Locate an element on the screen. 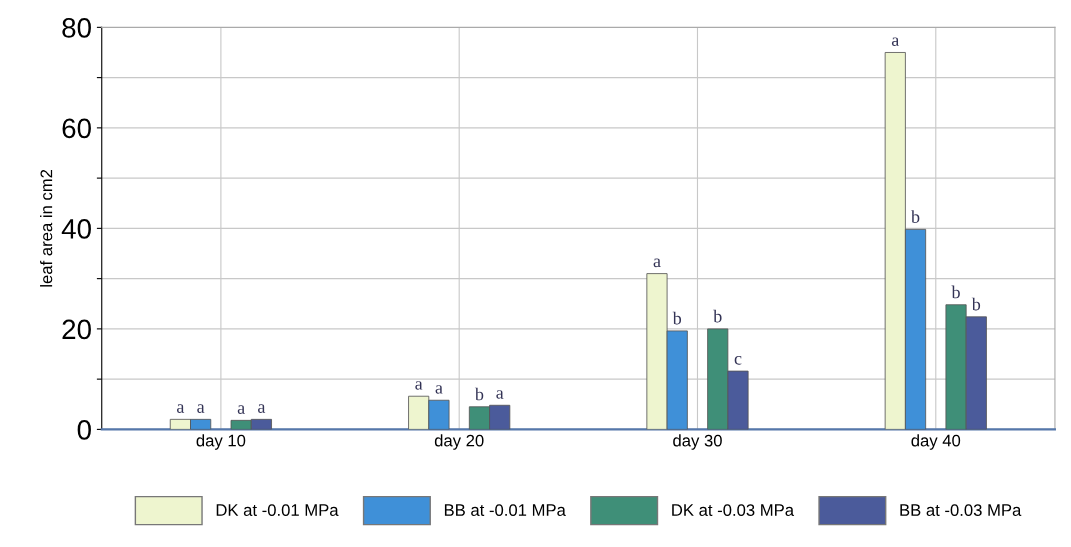  y-tick-label: 60 is located at coordinates (76, 128).